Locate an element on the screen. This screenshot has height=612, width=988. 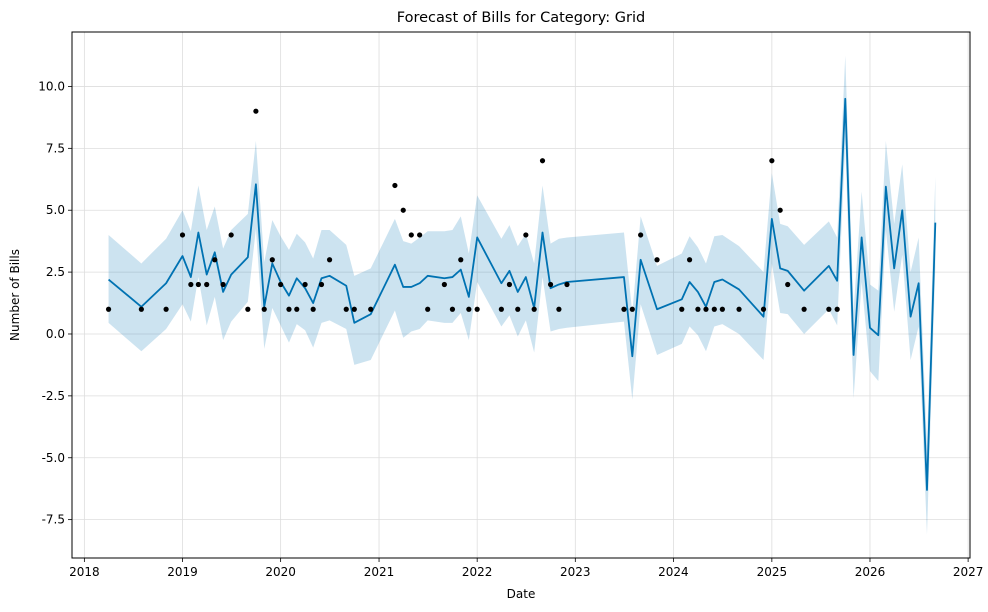
x-tick-label: 2027 is located at coordinates (968, 572).